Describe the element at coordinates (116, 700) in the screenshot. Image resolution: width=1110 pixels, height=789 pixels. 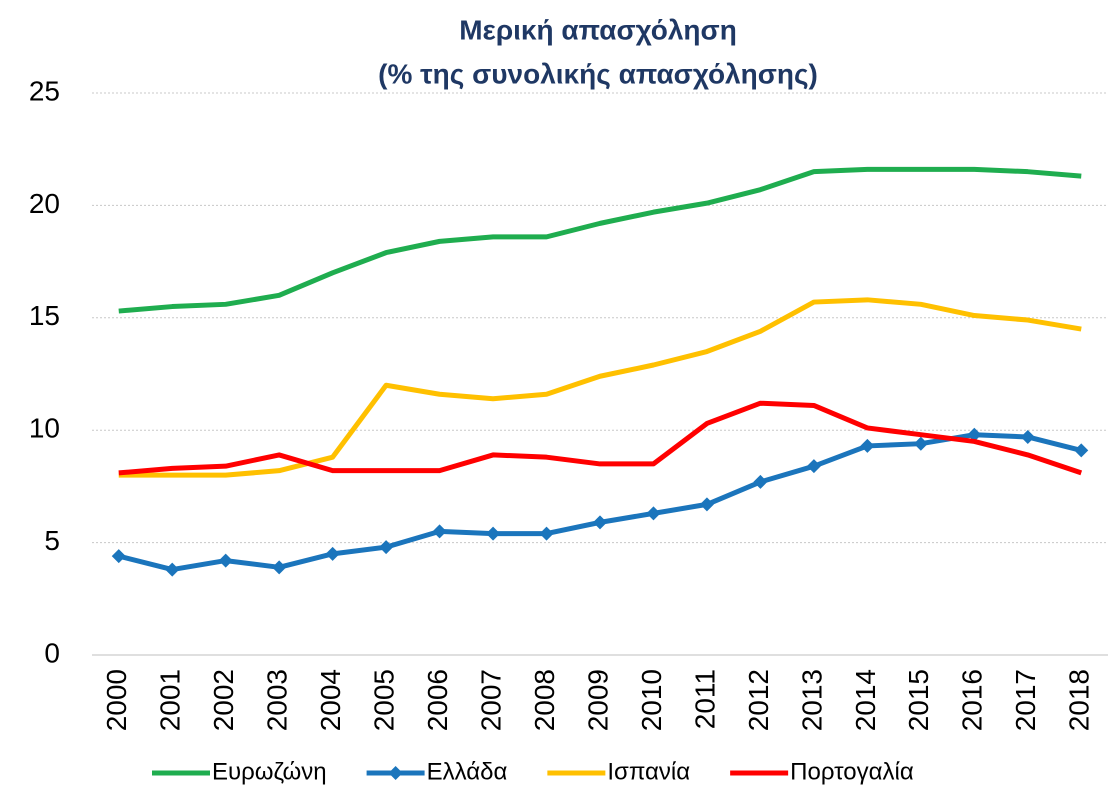
I see `x-tick-label: 2000` at that location.